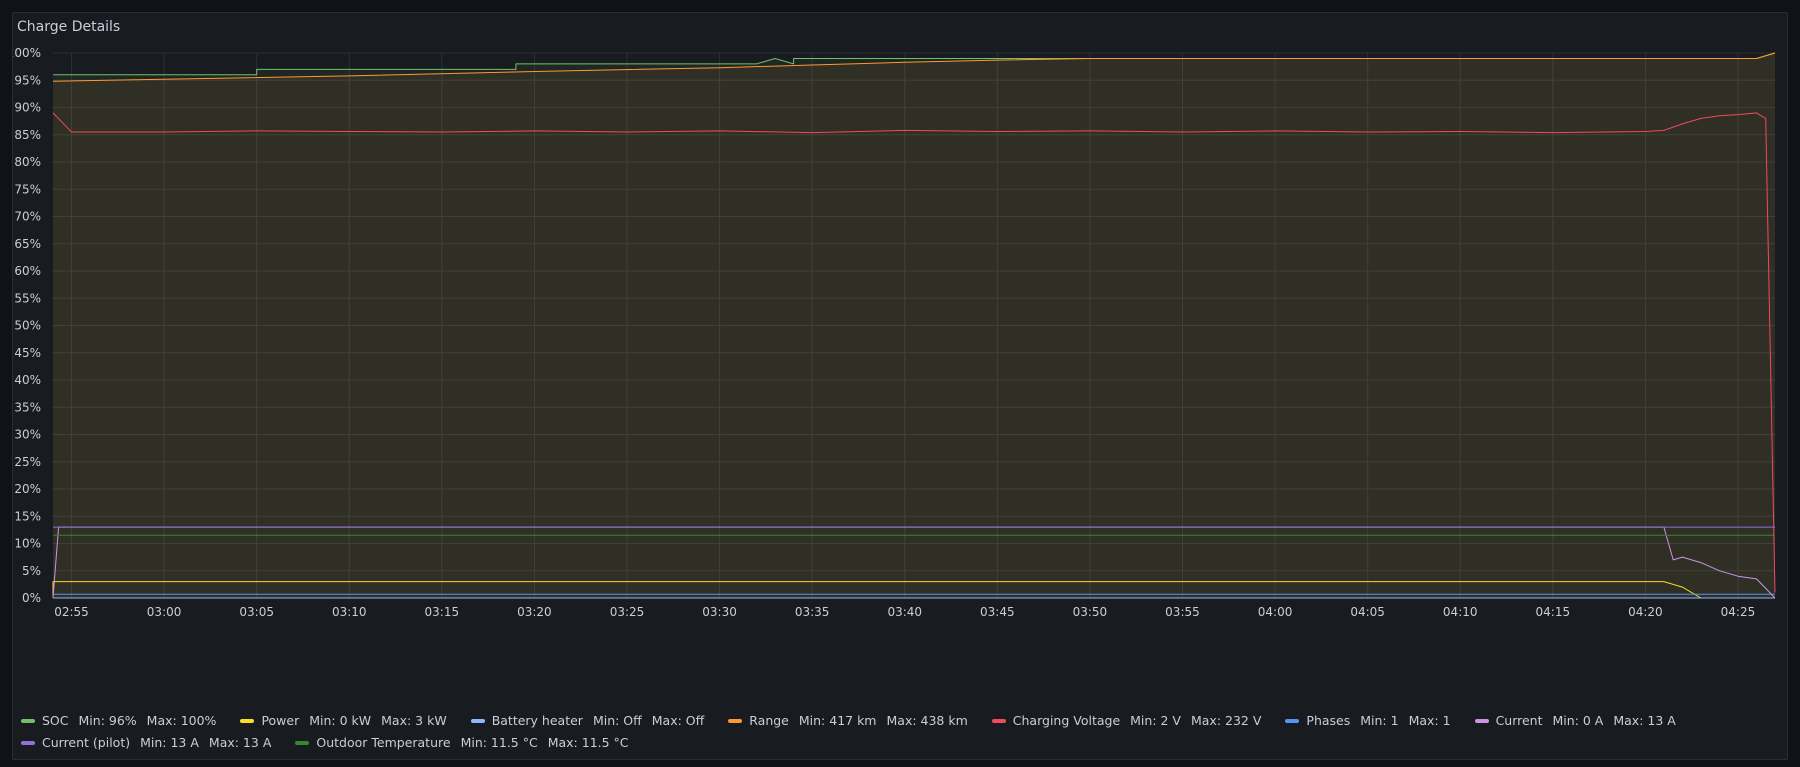 This screenshot has width=1800, height=767. I want to click on x-tick-label: 03:50, so click(1090, 612).